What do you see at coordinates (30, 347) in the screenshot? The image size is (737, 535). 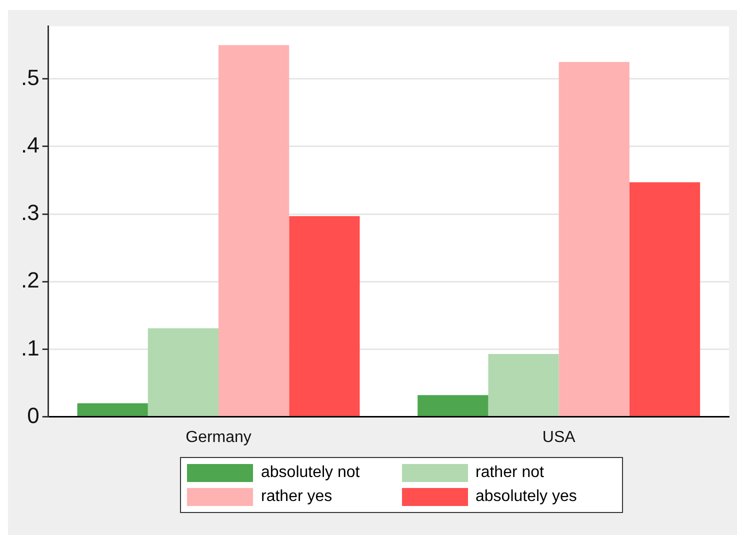 I see `y-tick-label: .1` at bounding box center [30, 347].